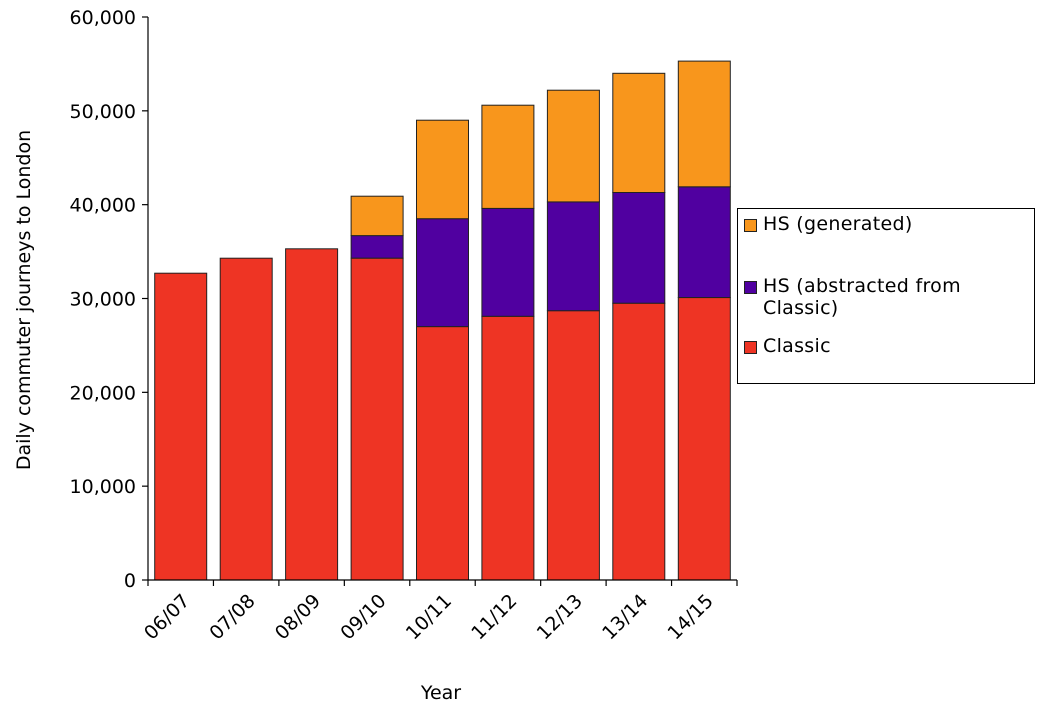  I want to click on legend-item-classic: Classic, so click(888, 346).